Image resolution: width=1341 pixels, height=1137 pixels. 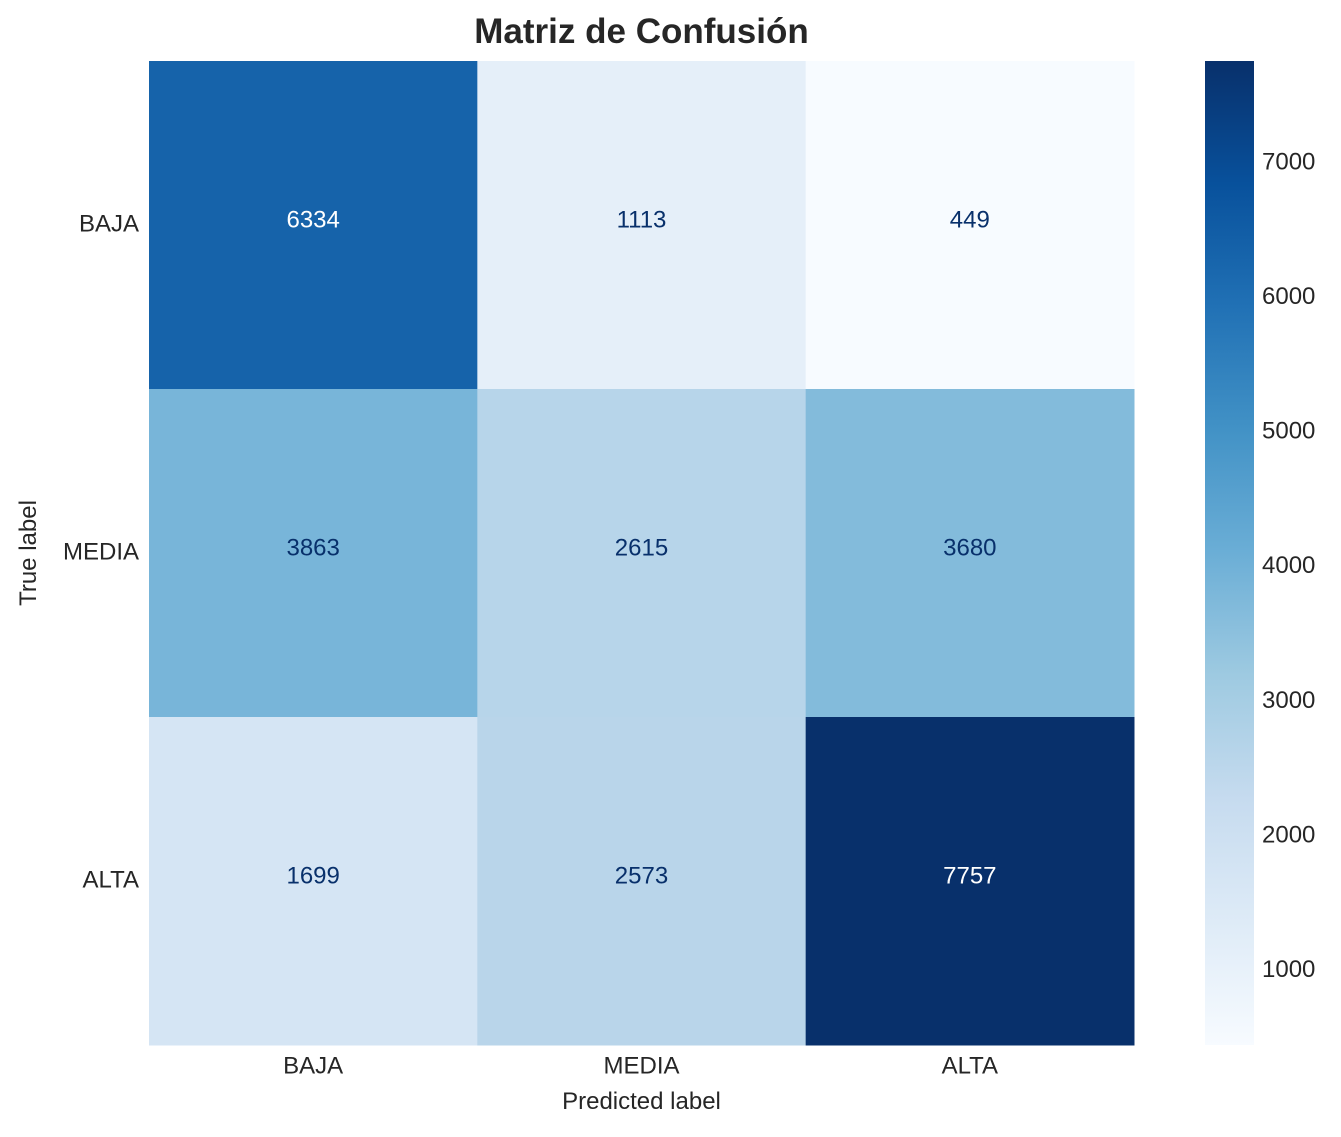 What do you see at coordinates (28, 553) in the screenshot?
I see `y-axis-label: True label` at bounding box center [28, 553].